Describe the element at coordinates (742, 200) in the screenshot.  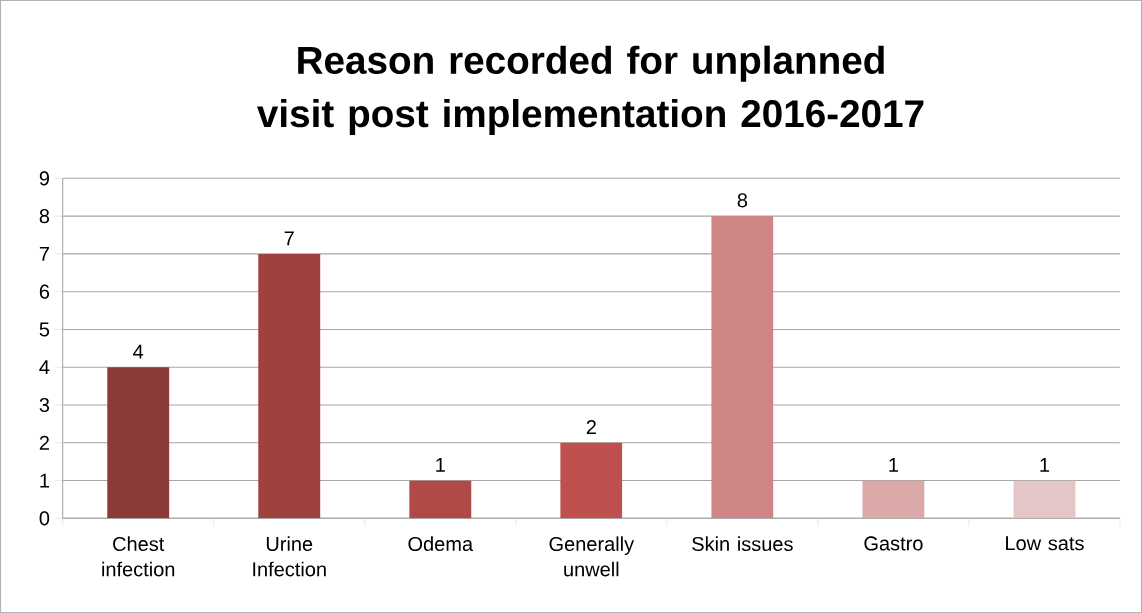
I see `data-label: 8` at that location.